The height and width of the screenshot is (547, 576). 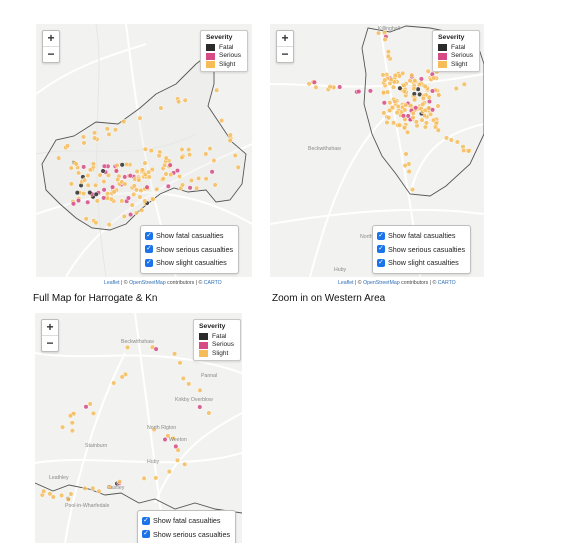 What do you see at coordinates (212, 283) in the screenshot?
I see `carto-link: CARTO` at bounding box center [212, 283].